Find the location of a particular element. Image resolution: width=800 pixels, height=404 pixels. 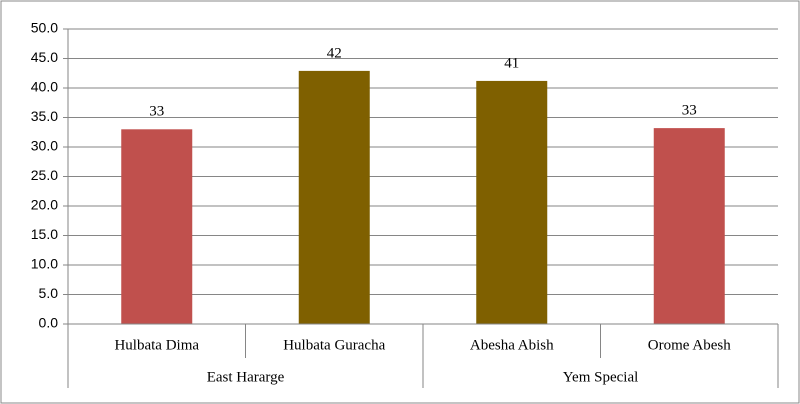

y-tick-label: 35.0 is located at coordinates (44, 116).